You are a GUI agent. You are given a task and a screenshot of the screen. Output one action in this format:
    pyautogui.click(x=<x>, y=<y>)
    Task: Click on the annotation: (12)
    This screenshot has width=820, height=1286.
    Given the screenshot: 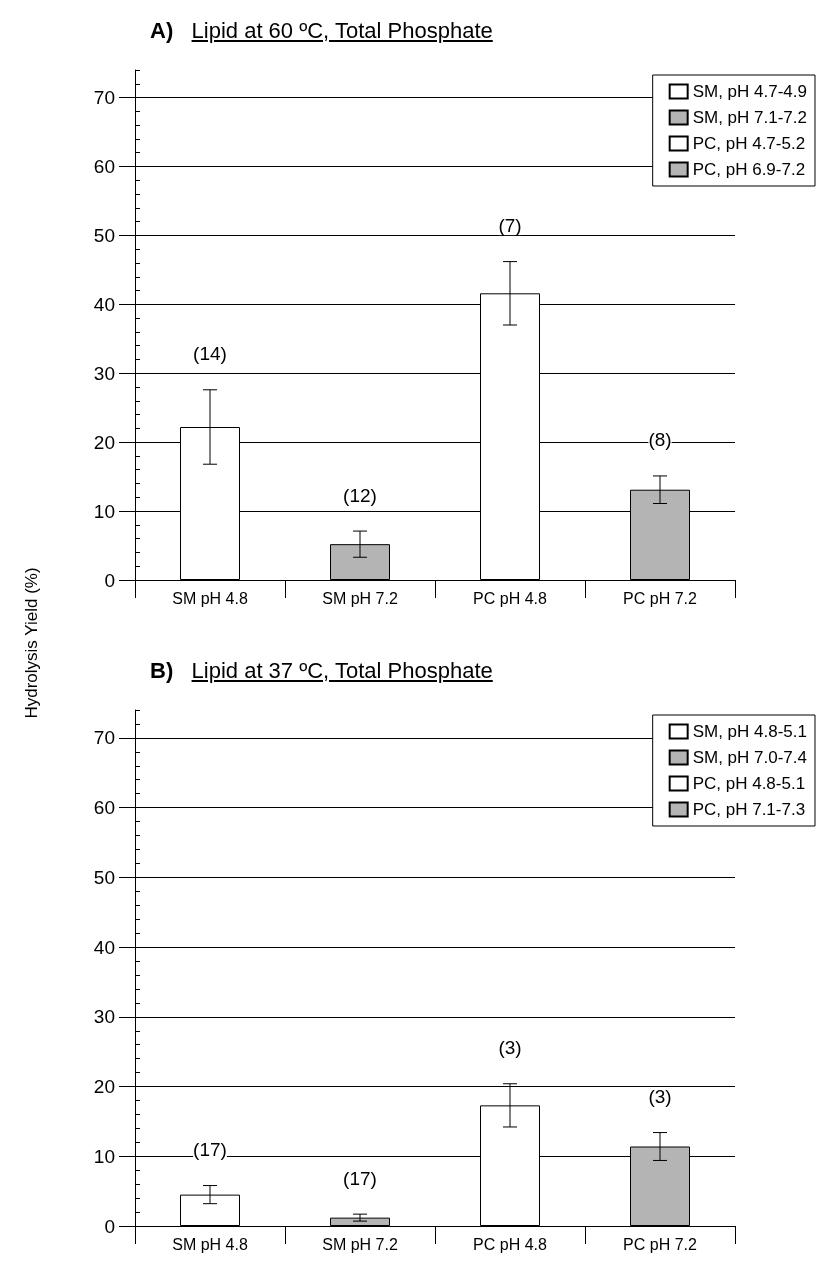 What is the action you would take?
    pyautogui.click(x=360, y=495)
    